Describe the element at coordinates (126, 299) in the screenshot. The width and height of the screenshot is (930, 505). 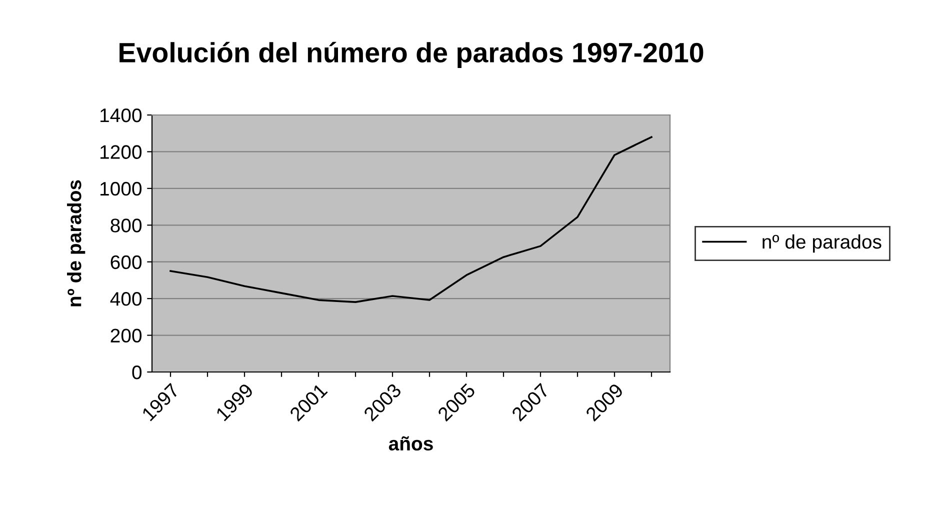
I see `y-tick-label: 400` at that location.